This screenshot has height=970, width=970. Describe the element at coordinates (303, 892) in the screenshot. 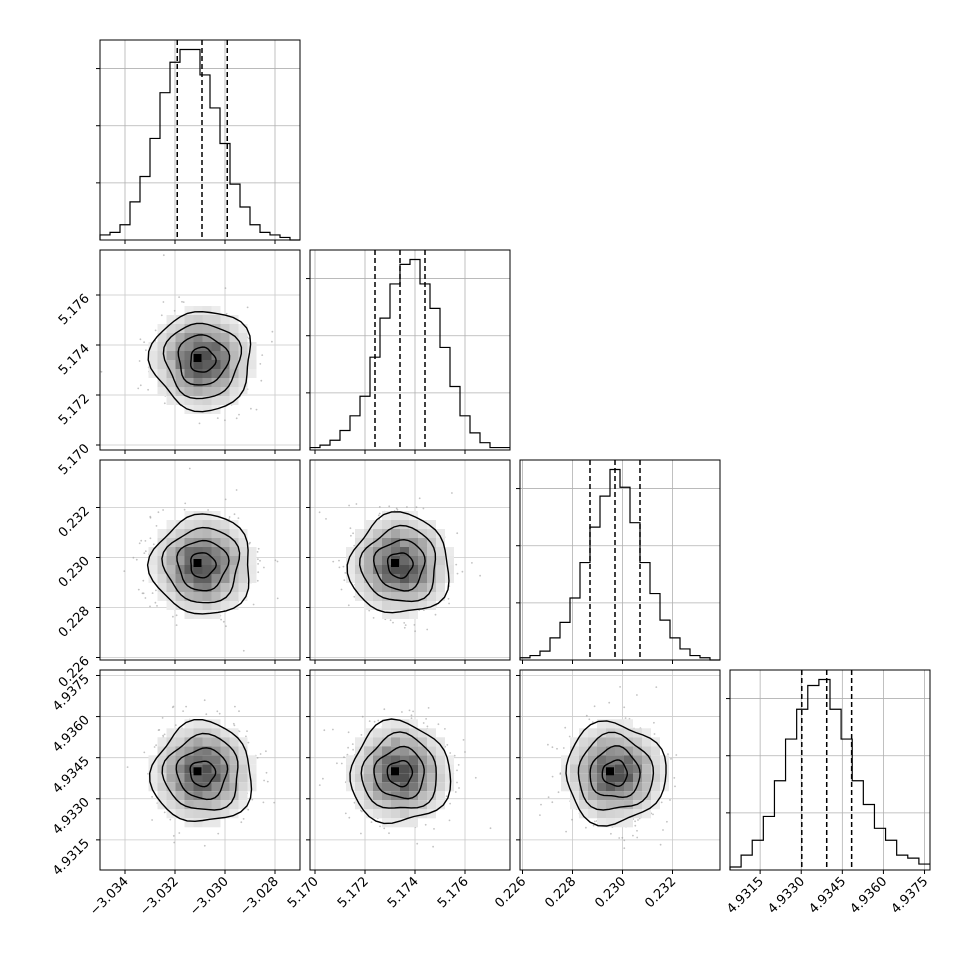

I see `x-tick-label: 5.170` at that location.